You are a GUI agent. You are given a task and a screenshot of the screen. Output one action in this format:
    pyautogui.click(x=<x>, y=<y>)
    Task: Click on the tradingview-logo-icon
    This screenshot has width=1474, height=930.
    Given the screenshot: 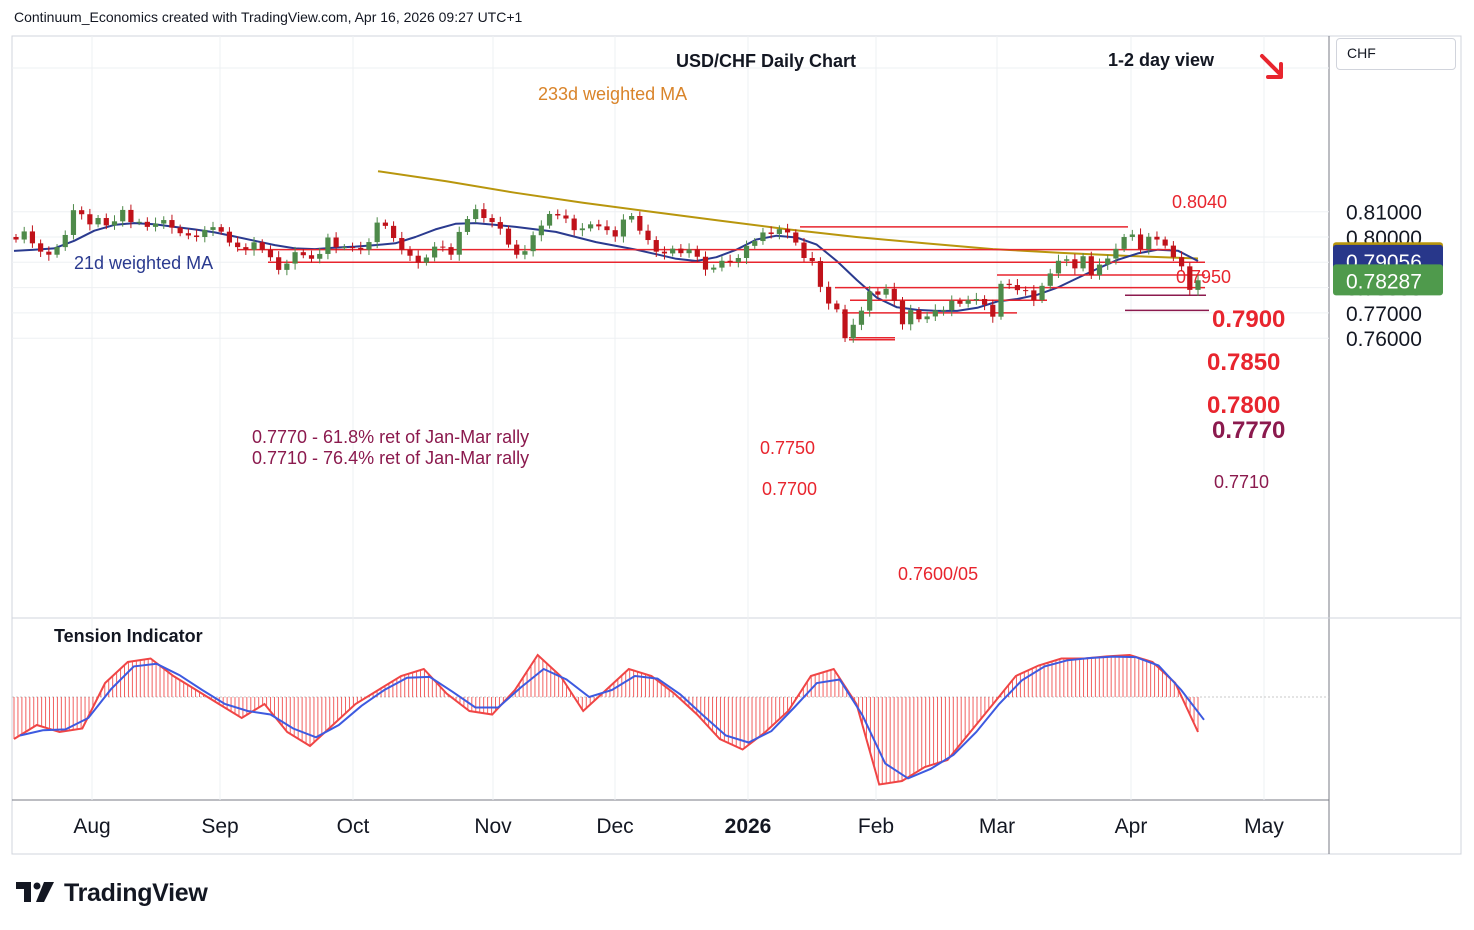 What is the action you would take?
    pyautogui.click(x=35, y=892)
    